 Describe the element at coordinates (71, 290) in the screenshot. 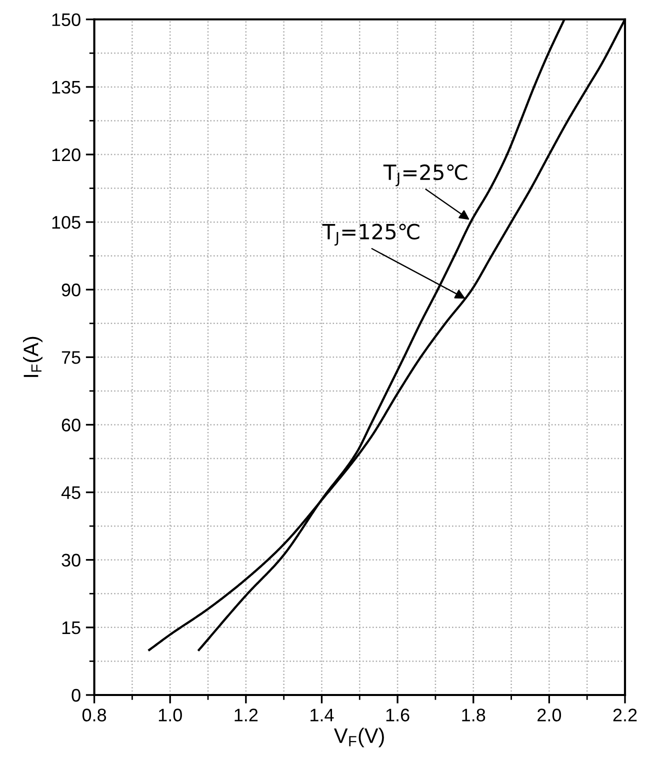

I see `y-tick-label: 90` at that location.